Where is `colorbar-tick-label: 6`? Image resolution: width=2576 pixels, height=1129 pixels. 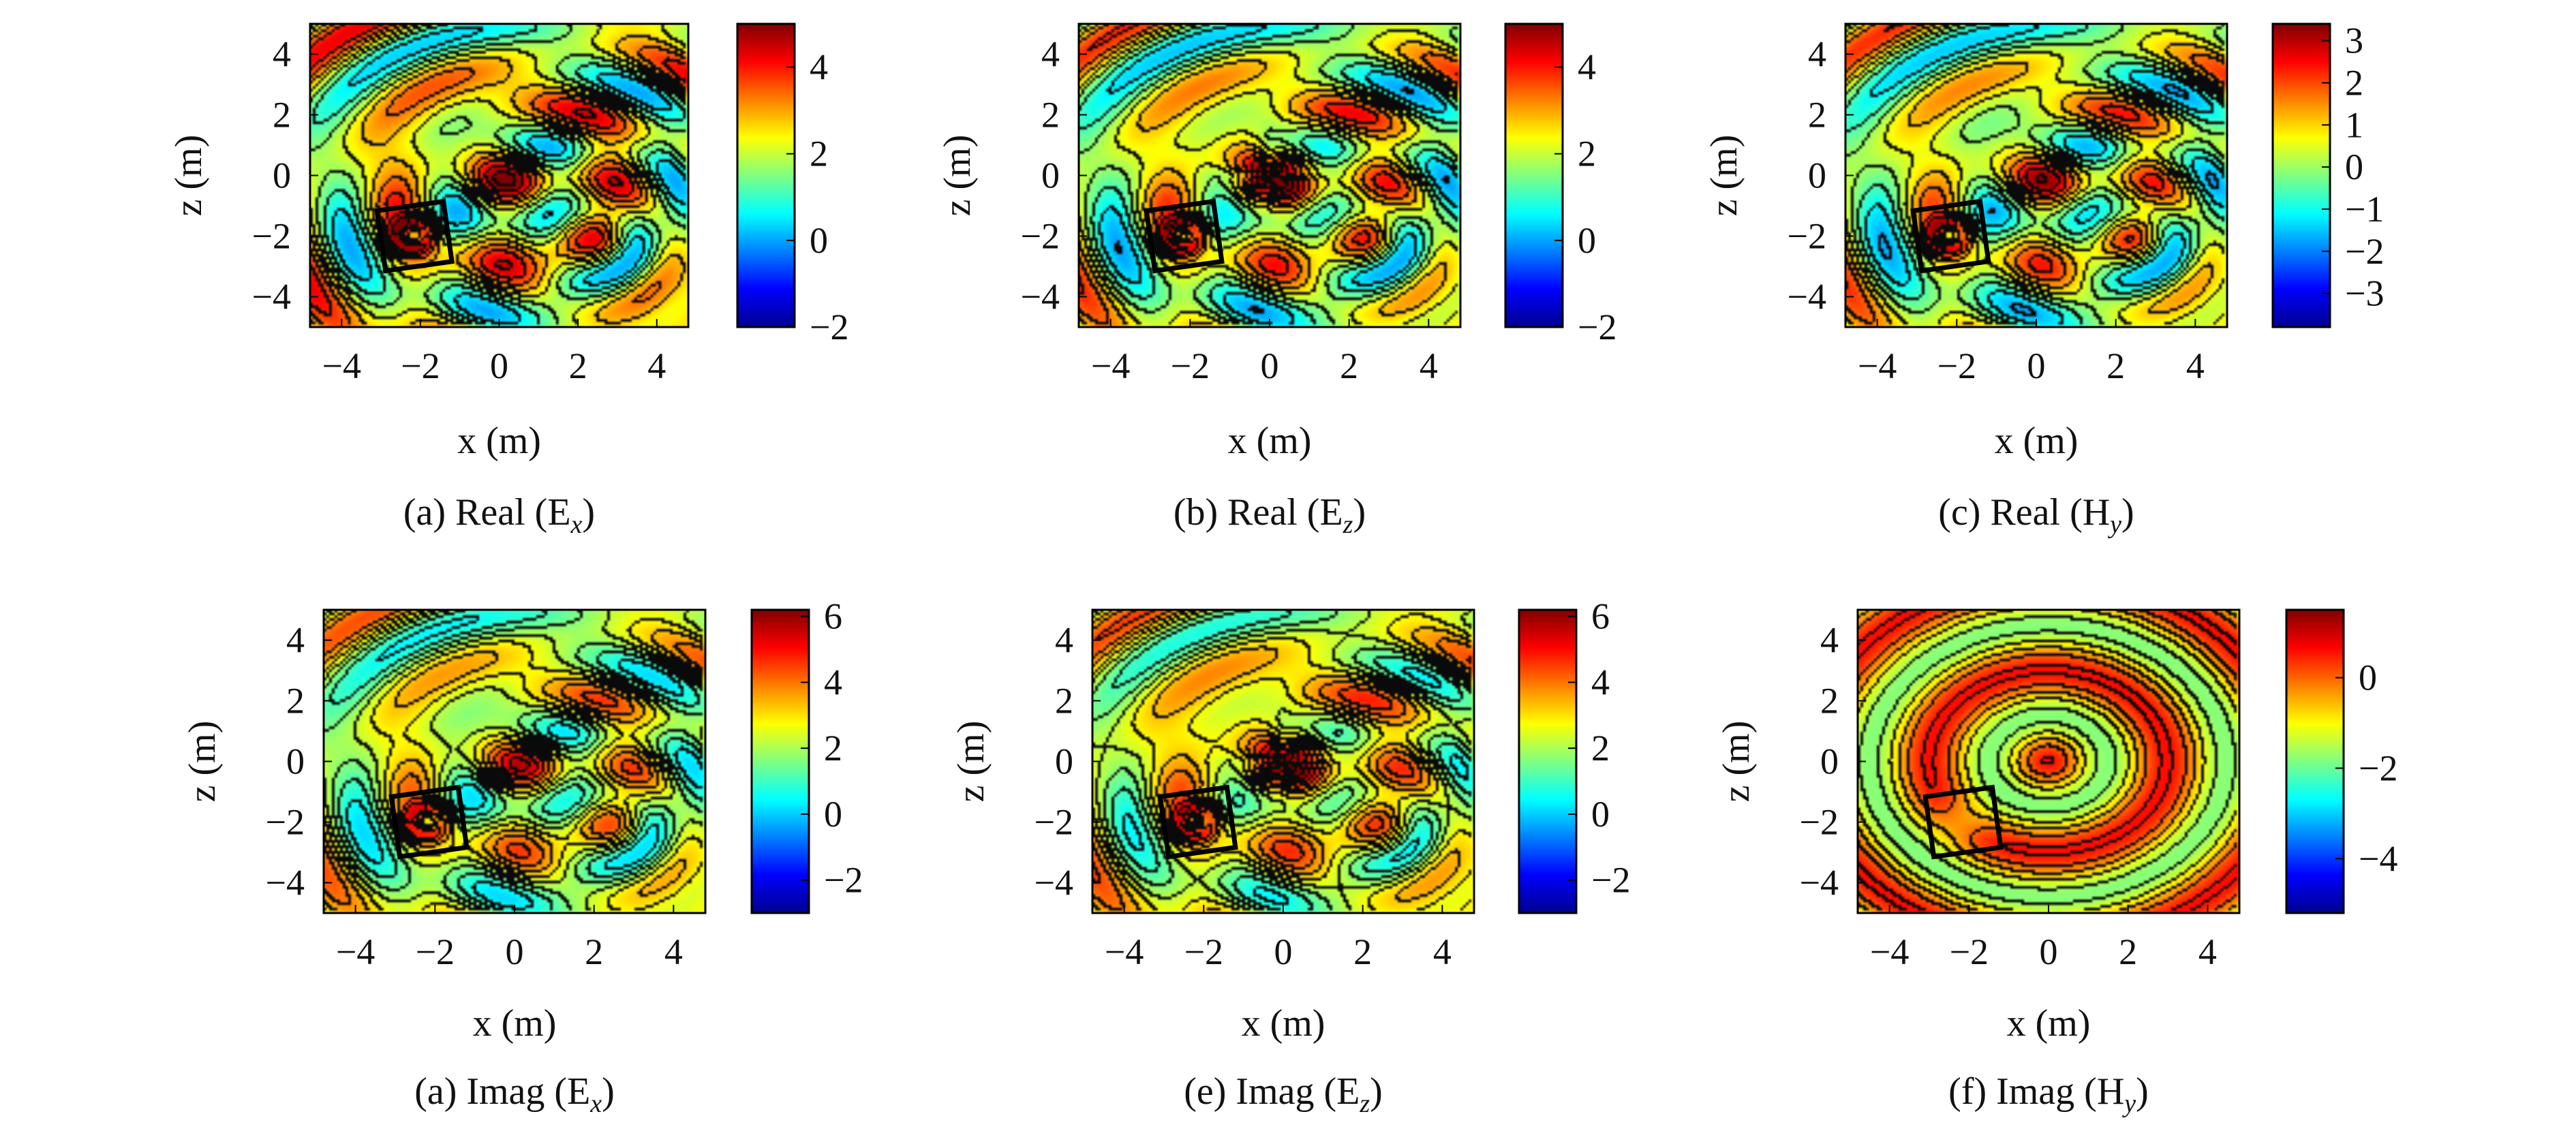 colorbar-tick-label: 6 is located at coordinates (1601, 616).